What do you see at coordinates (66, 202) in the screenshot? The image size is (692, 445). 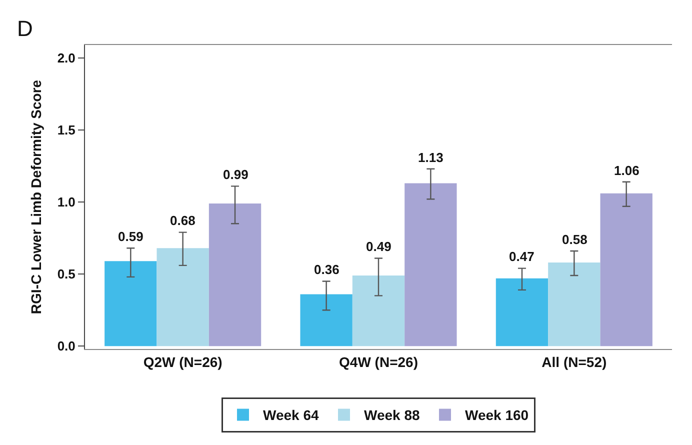 I see `y-tick-label: 1.0` at bounding box center [66, 202].